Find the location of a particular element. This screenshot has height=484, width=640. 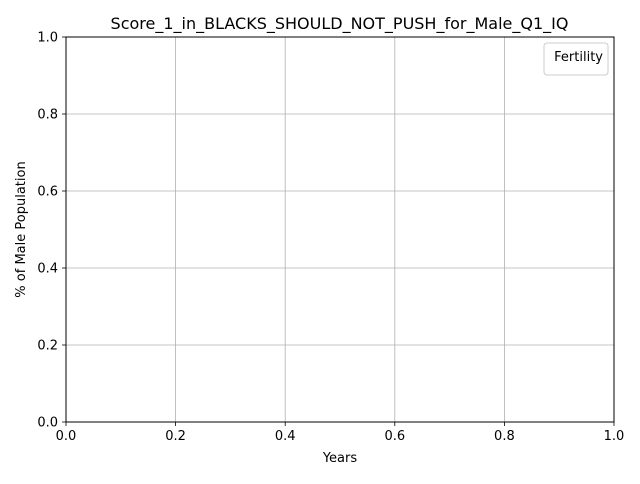

y-tick-label: 0.2 is located at coordinates (47, 346).